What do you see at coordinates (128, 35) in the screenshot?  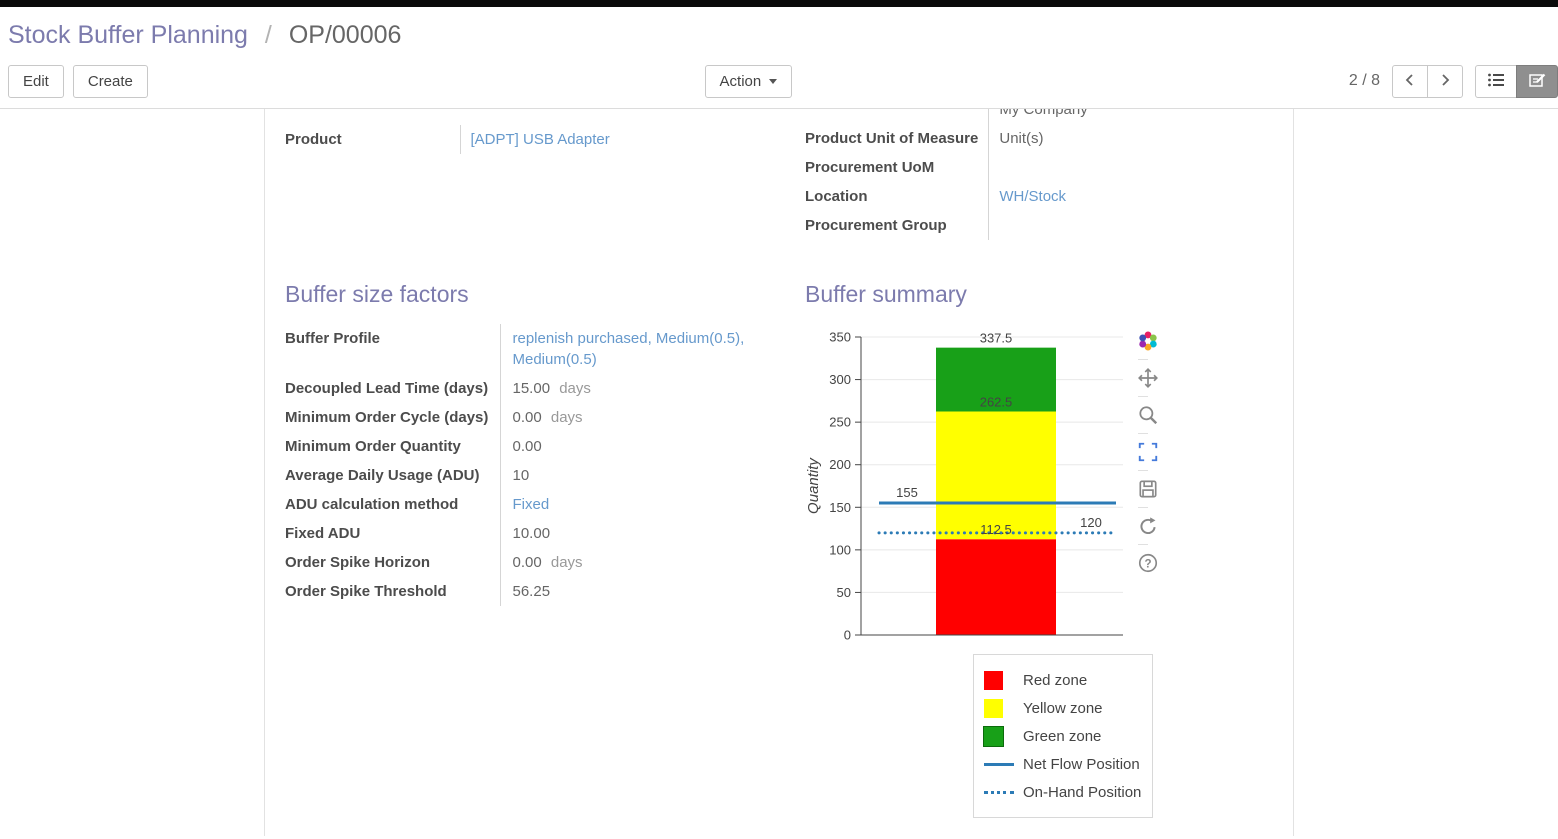 I see `breadcrumb-parent-link: Stock Buffer Planning` at bounding box center [128, 35].